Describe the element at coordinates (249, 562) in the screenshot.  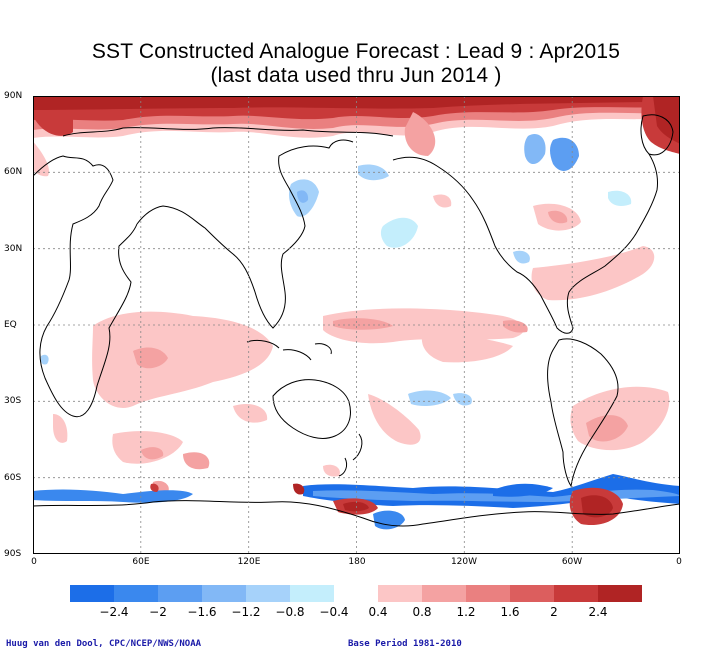
I see `lon-label-120e: 120E` at that location.